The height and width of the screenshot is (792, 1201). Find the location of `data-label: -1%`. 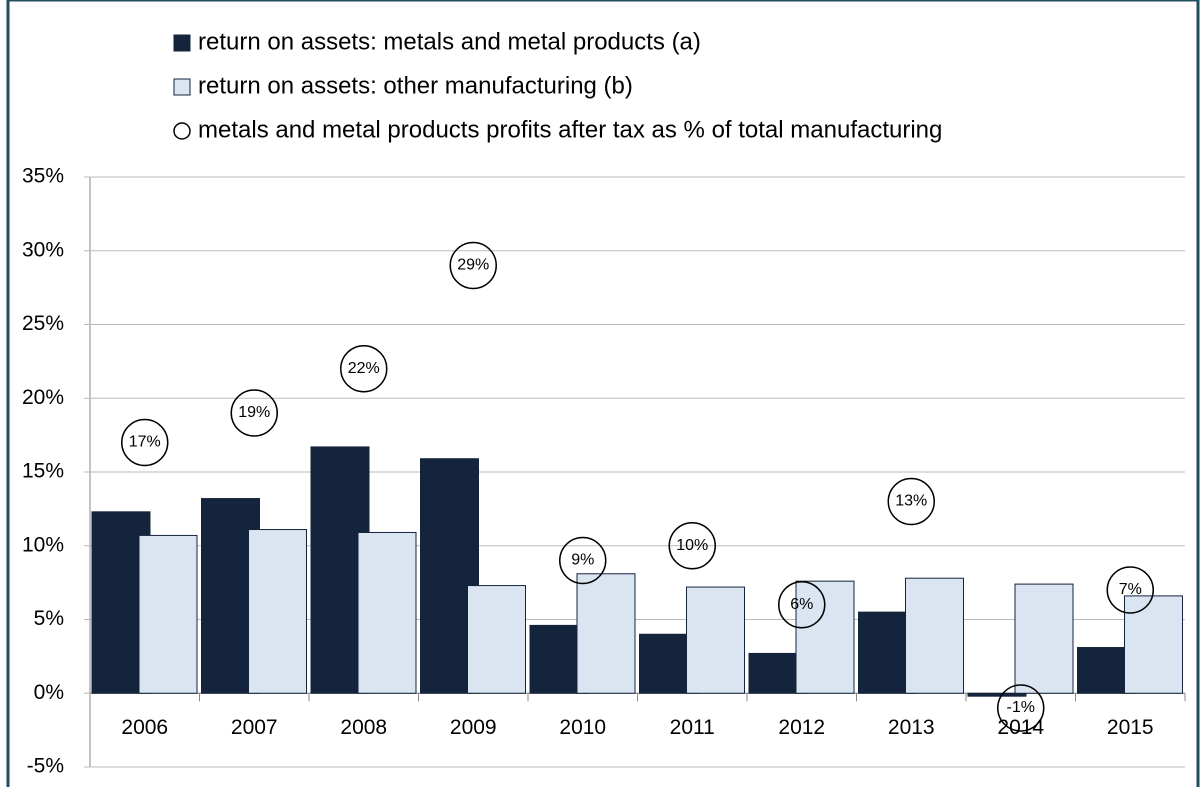

data-label: -1% is located at coordinates (1021, 707).